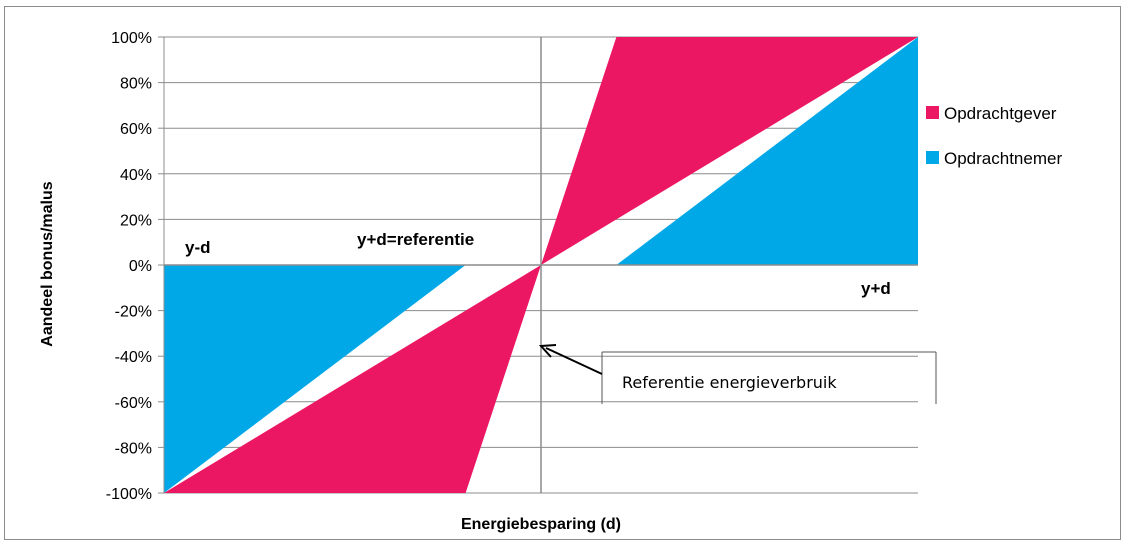 This screenshot has width=1128, height=545. I want to click on y-tick-label: -80%, so click(133, 448).